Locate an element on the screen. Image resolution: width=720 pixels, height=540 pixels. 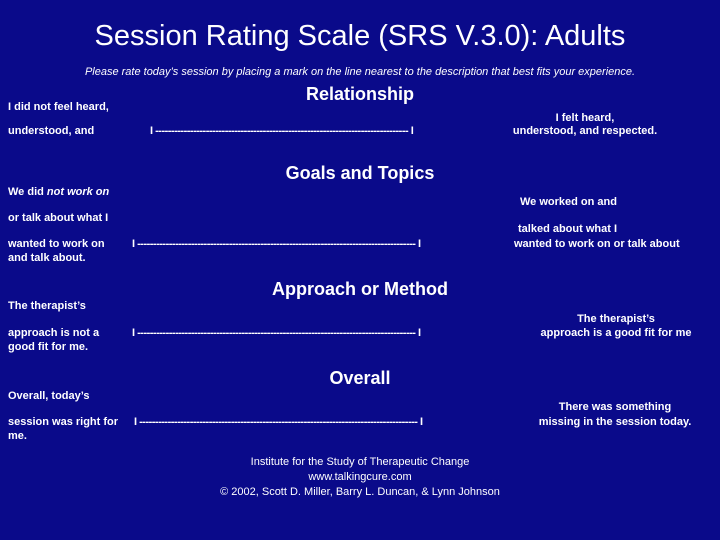
goals-right-label-1: We worked on and is located at coordinates (568, 202).